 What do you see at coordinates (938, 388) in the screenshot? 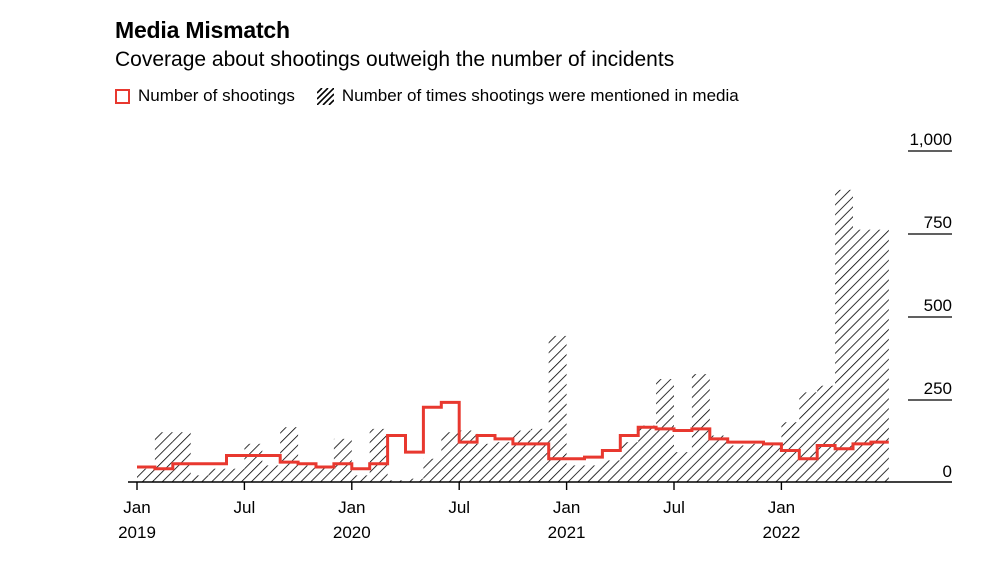
I see `y-tick-label: 250` at bounding box center [938, 388].